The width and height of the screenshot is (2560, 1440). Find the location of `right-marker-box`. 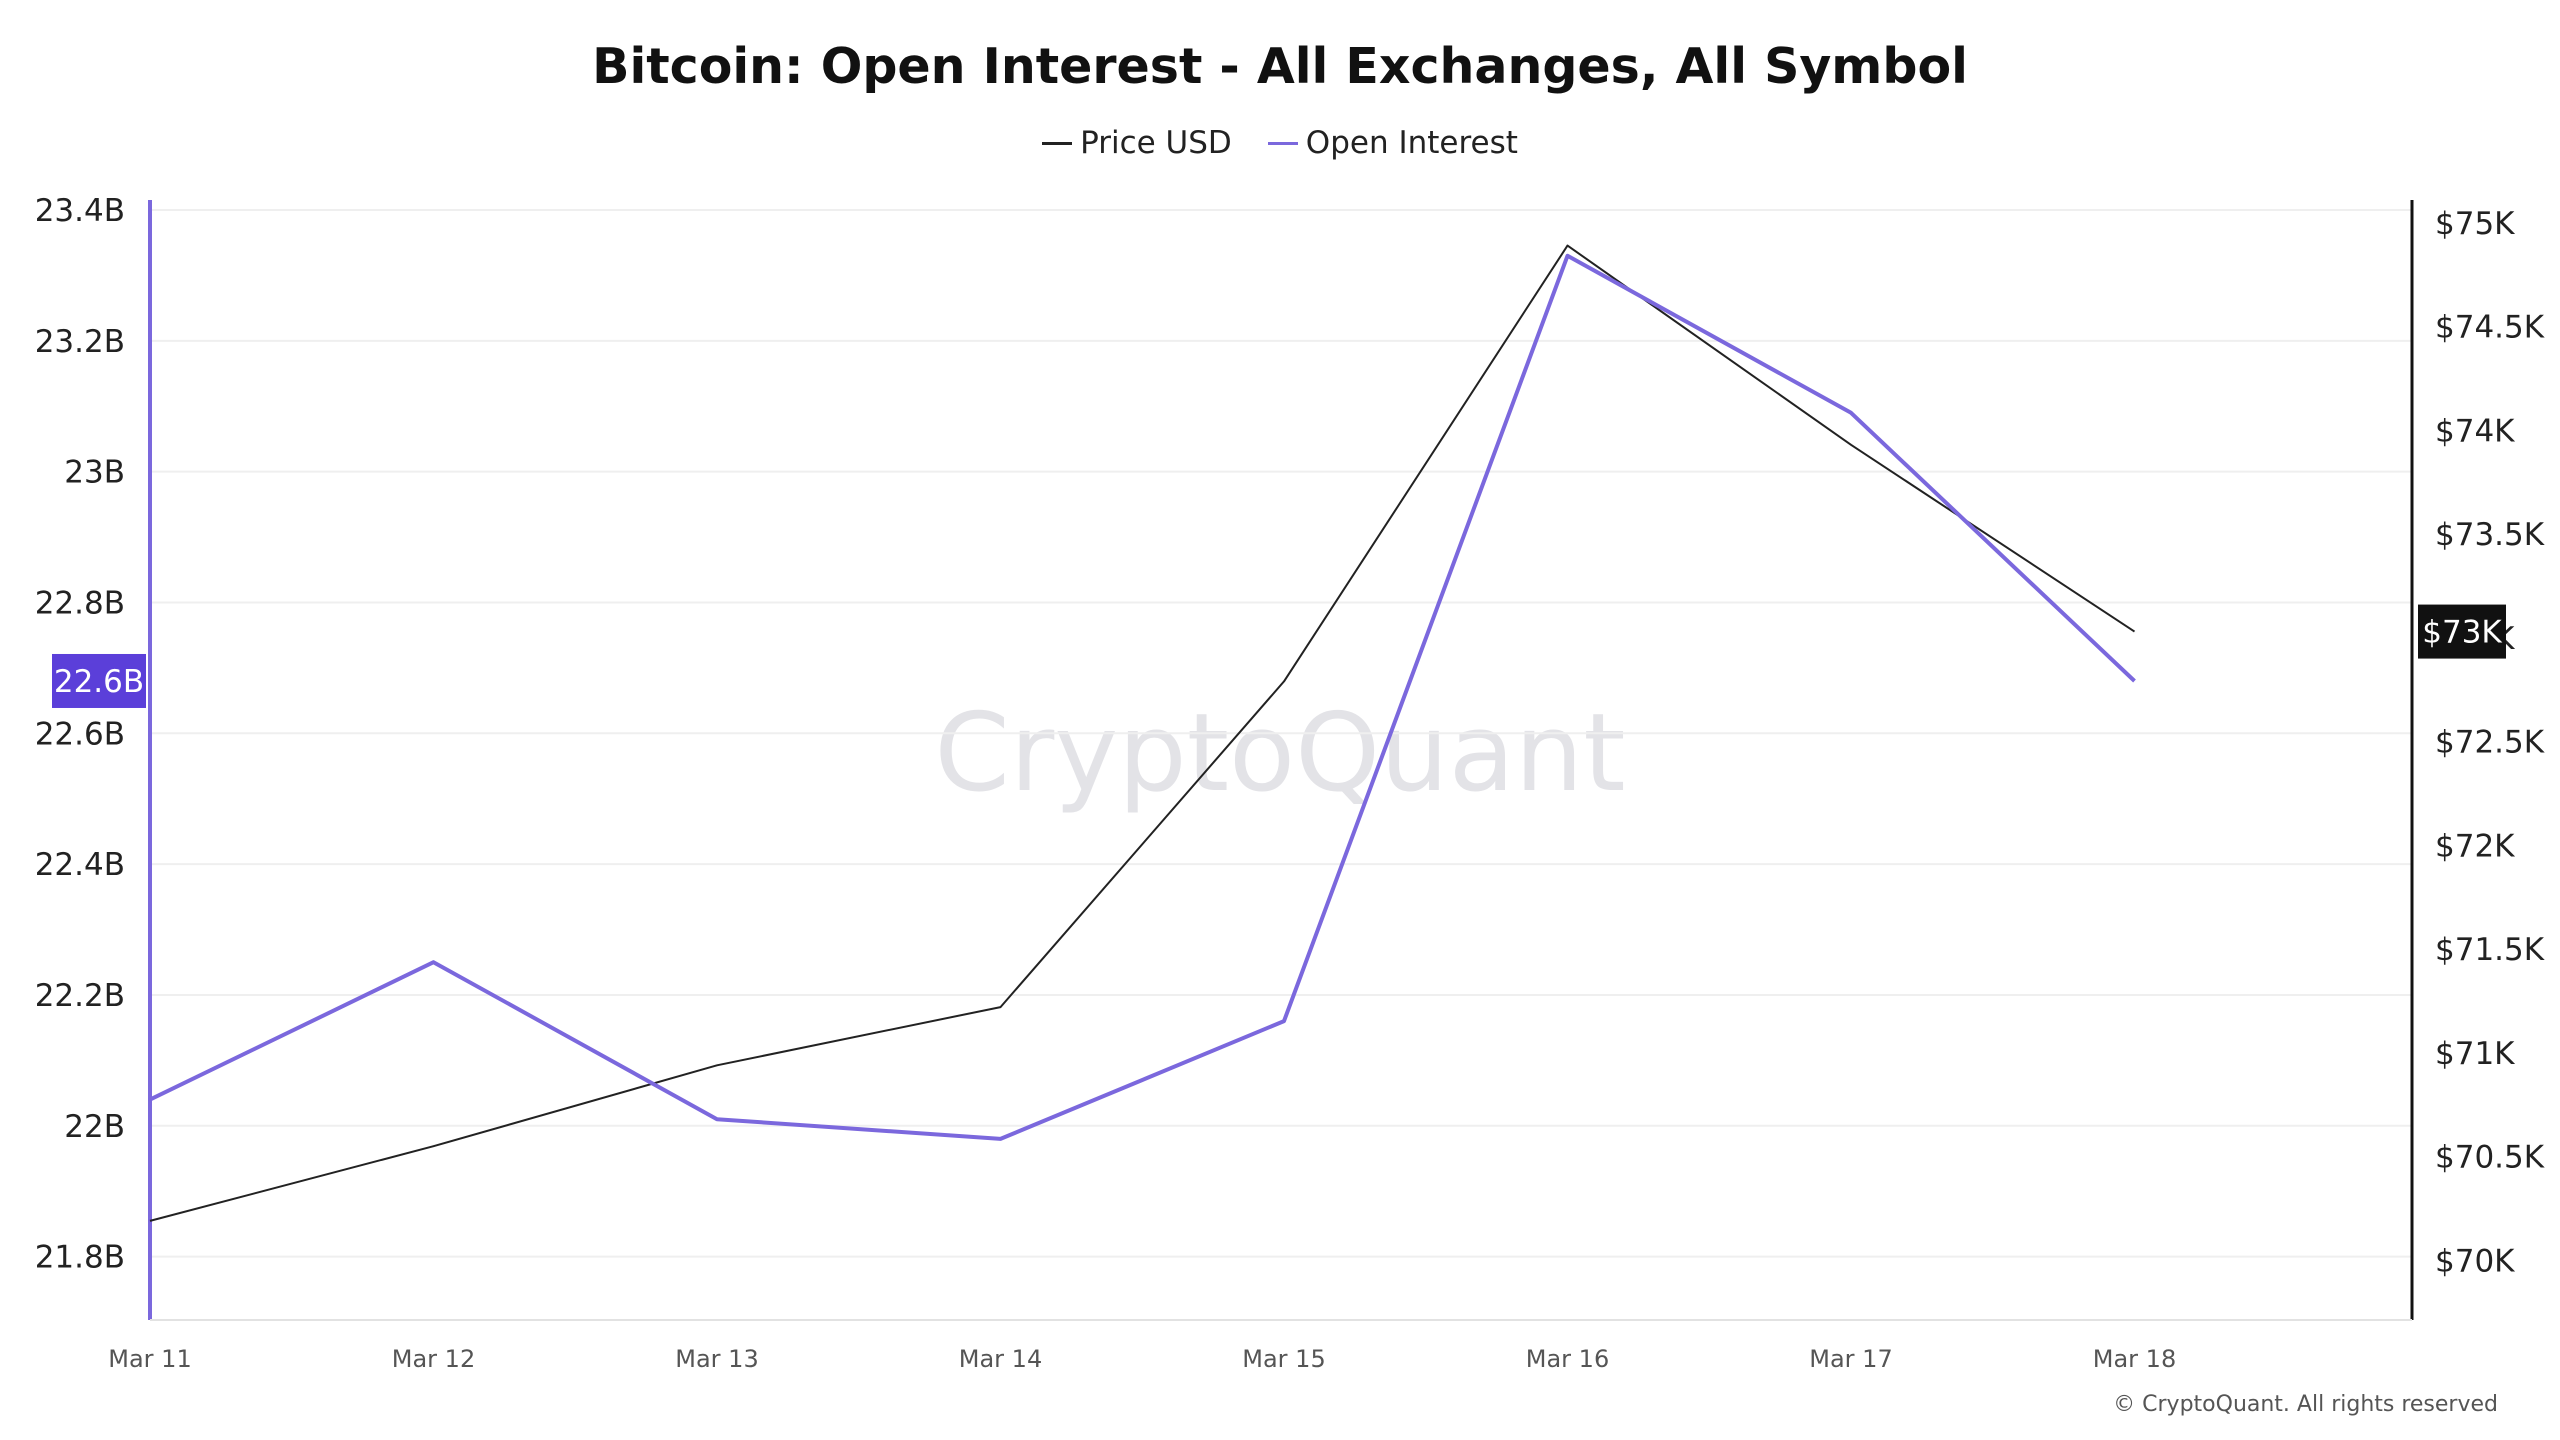

right-marker-box is located at coordinates (2462, 631).